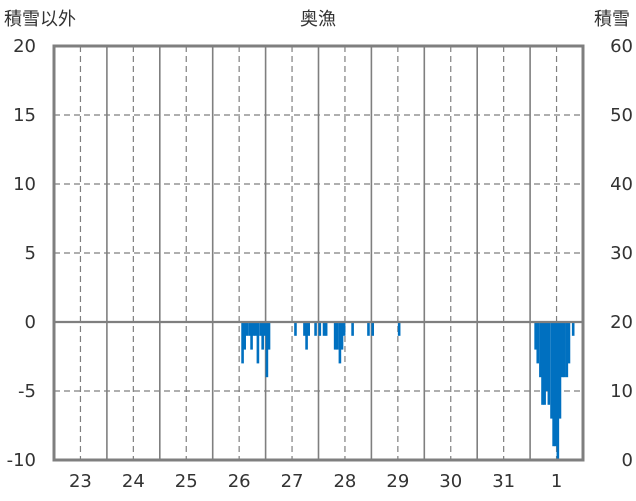  What do you see at coordinates (621, 184) in the screenshot?
I see `right-y-tick-label: 40` at bounding box center [621, 184].